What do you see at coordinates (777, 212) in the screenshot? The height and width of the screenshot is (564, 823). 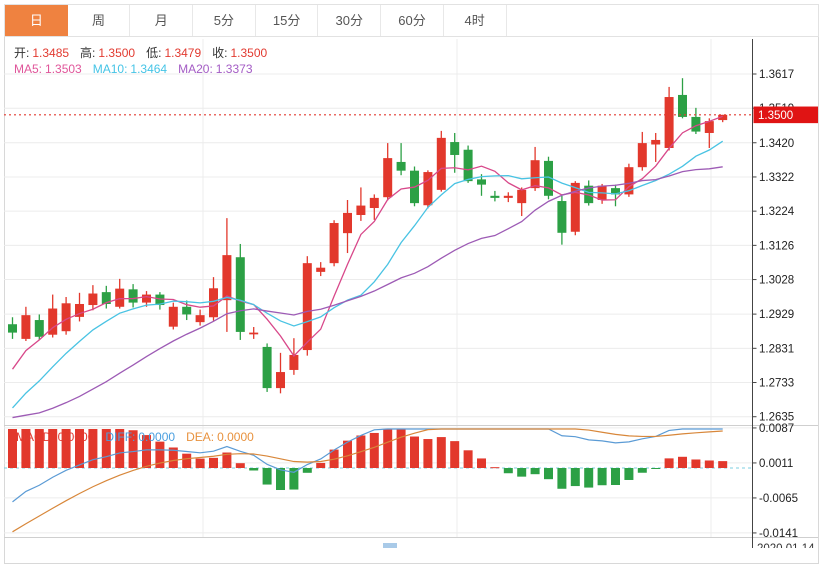 I see `price-axis-label: 1.3224` at bounding box center [777, 212].